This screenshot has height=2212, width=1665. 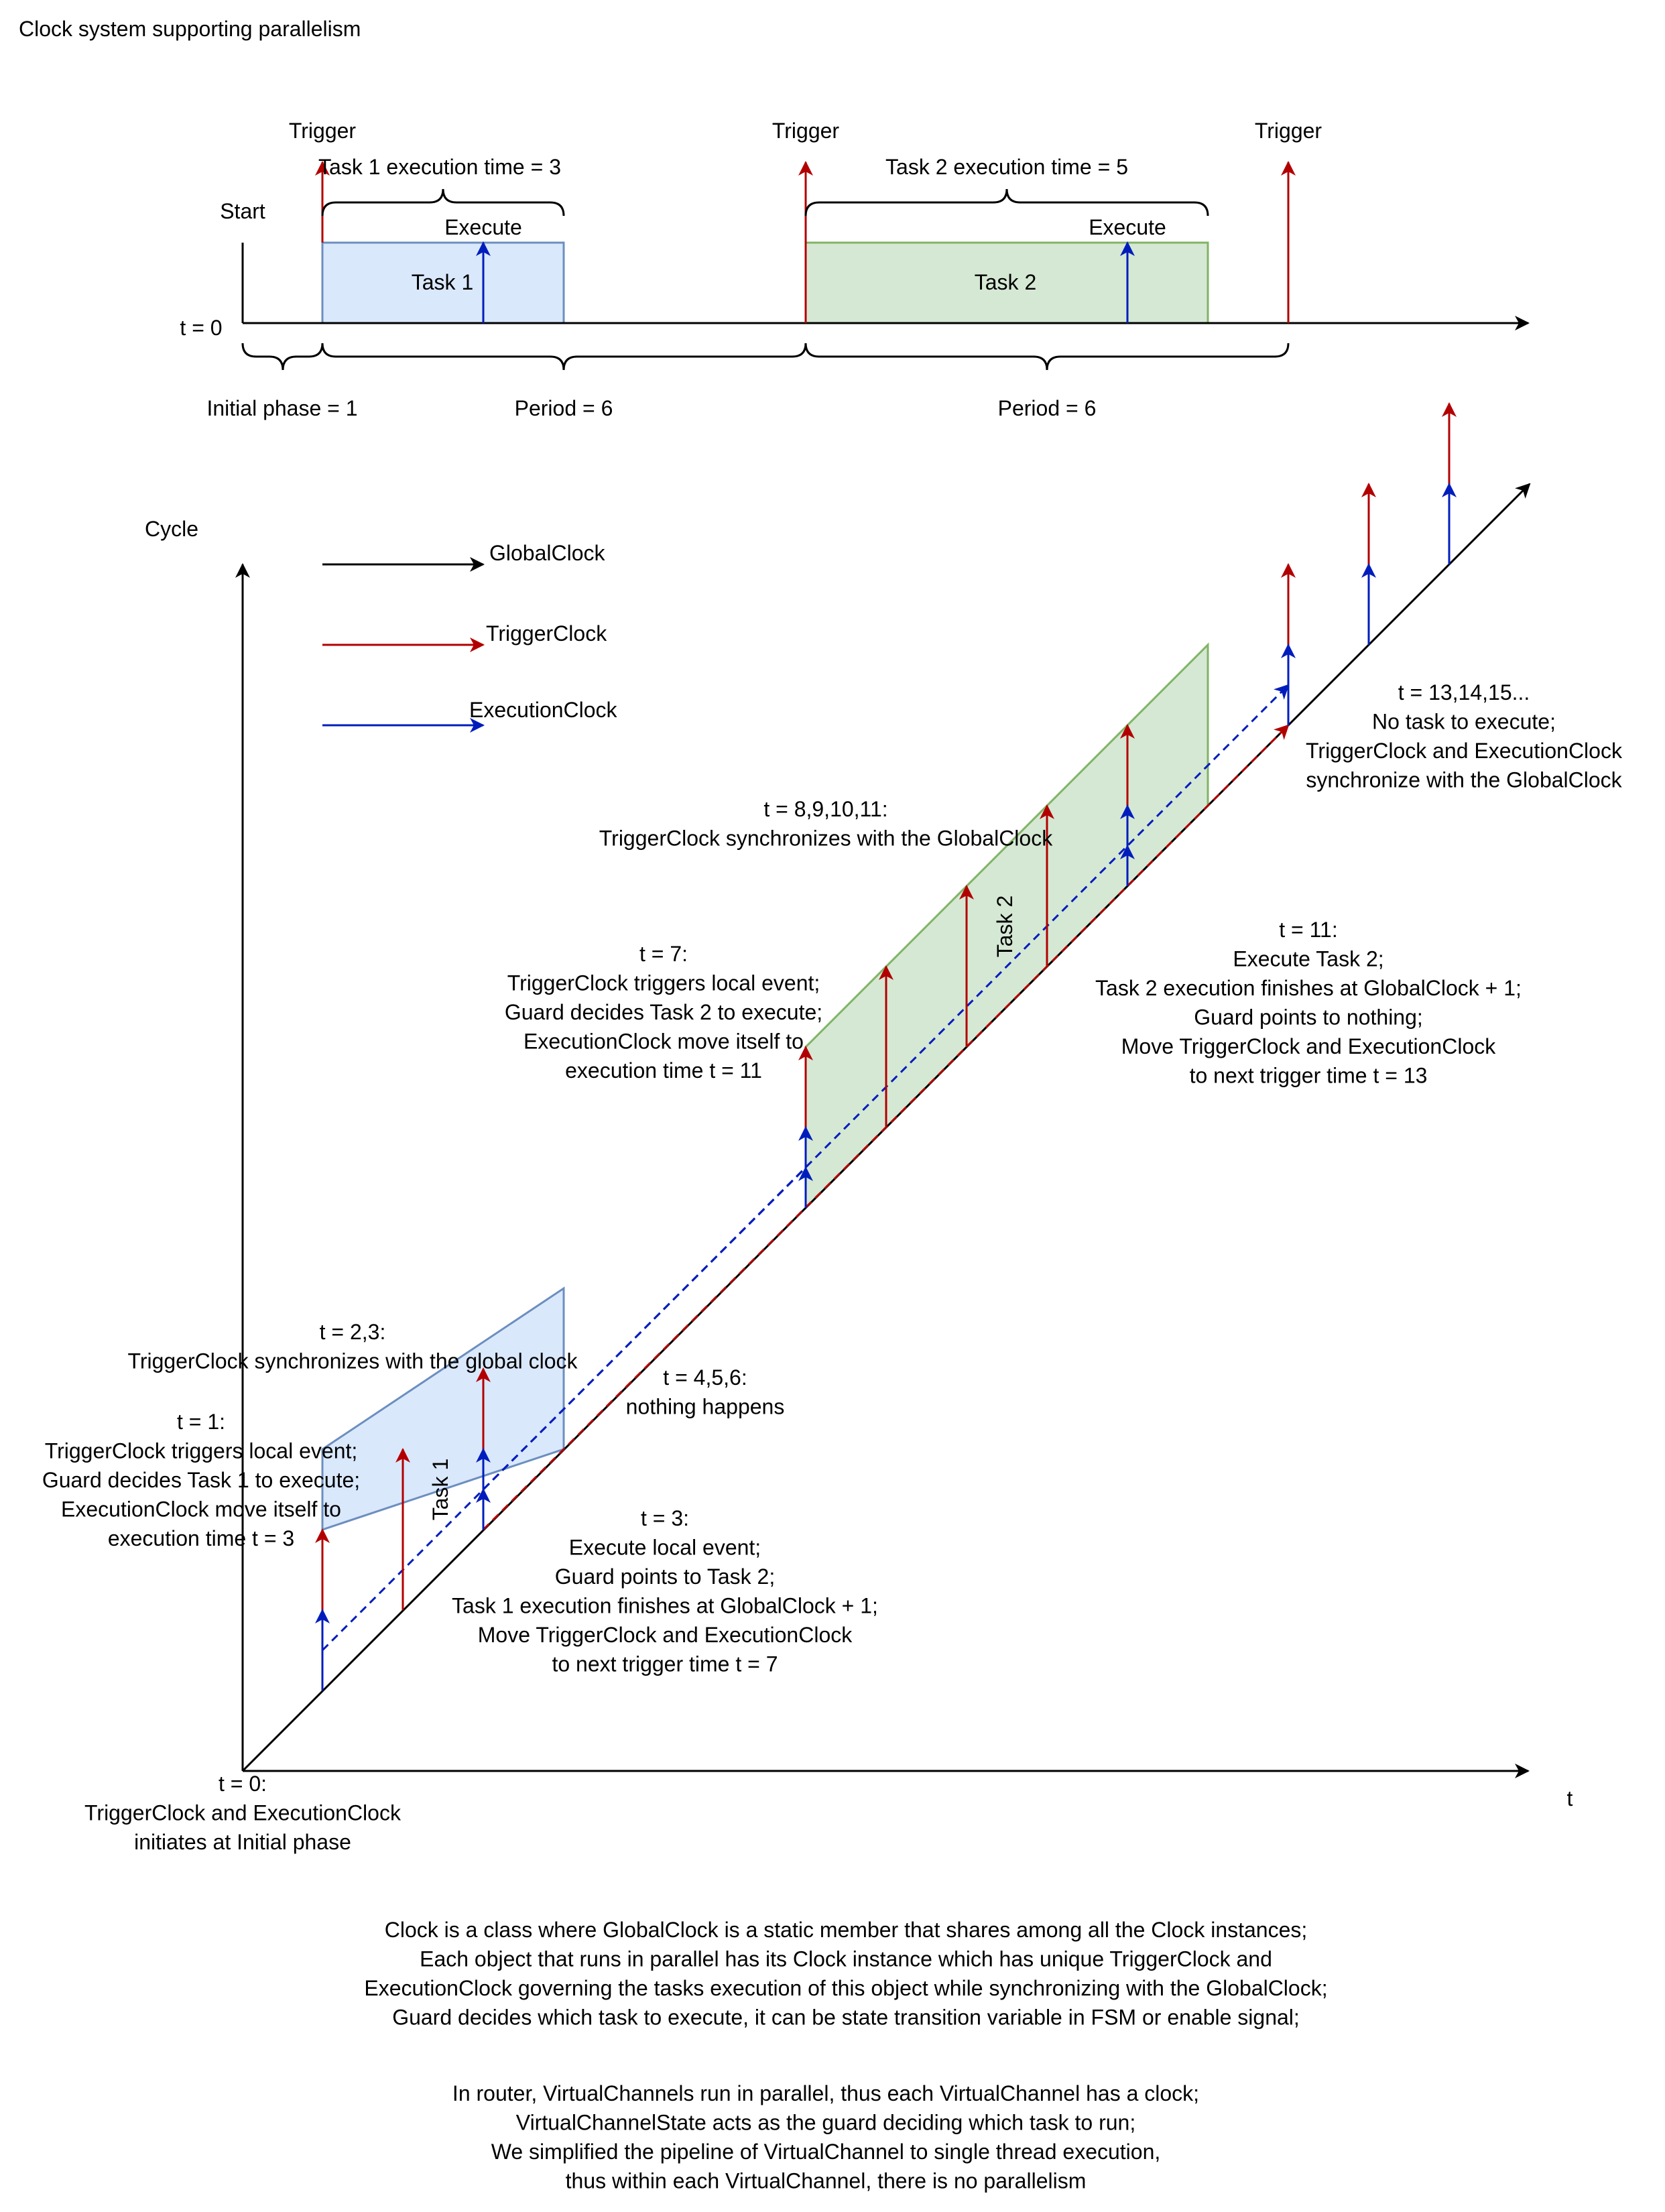 I want to click on trigger-label-3: Trigger, so click(x=1288, y=131).